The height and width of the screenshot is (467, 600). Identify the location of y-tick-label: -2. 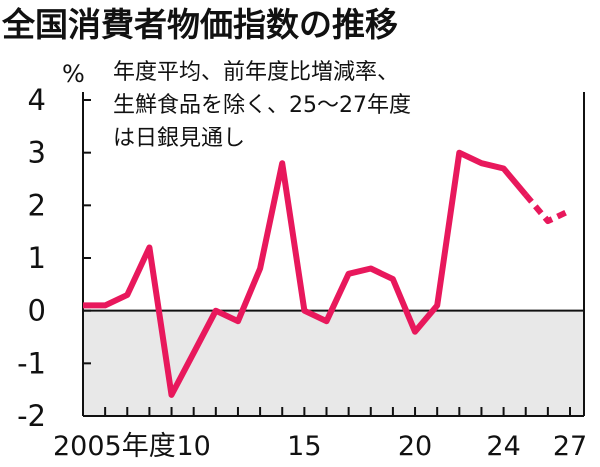
(31, 416).